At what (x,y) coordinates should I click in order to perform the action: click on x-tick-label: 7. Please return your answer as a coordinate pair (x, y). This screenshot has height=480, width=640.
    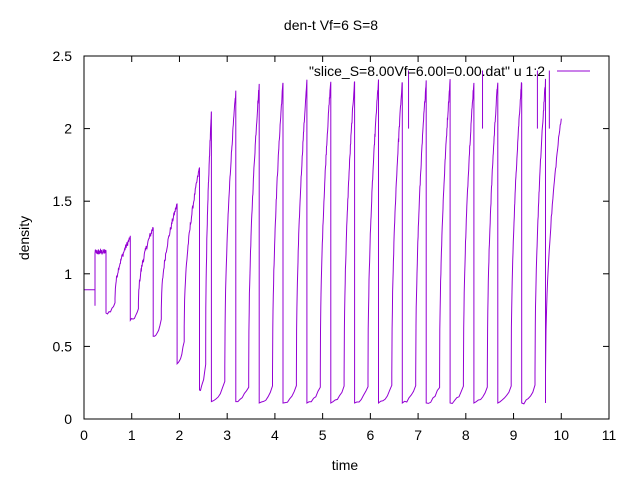
    Looking at the image, I should click on (418, 435).